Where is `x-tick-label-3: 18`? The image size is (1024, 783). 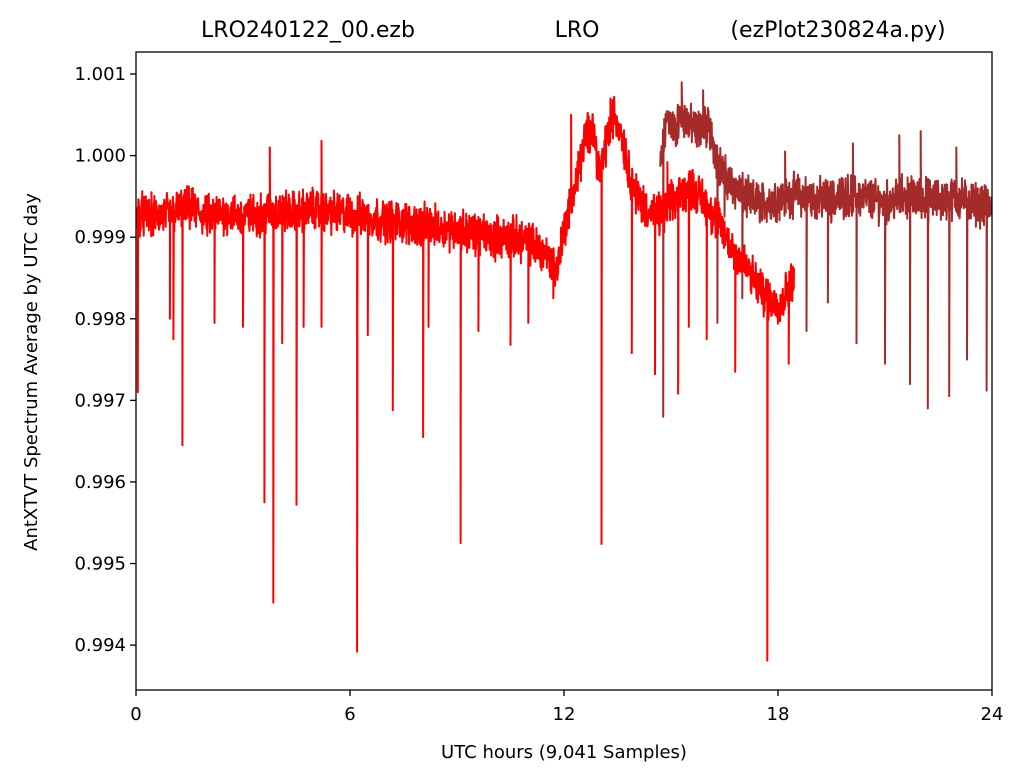 x-tick-label-3: 18 is located at coordinates (778, 714).